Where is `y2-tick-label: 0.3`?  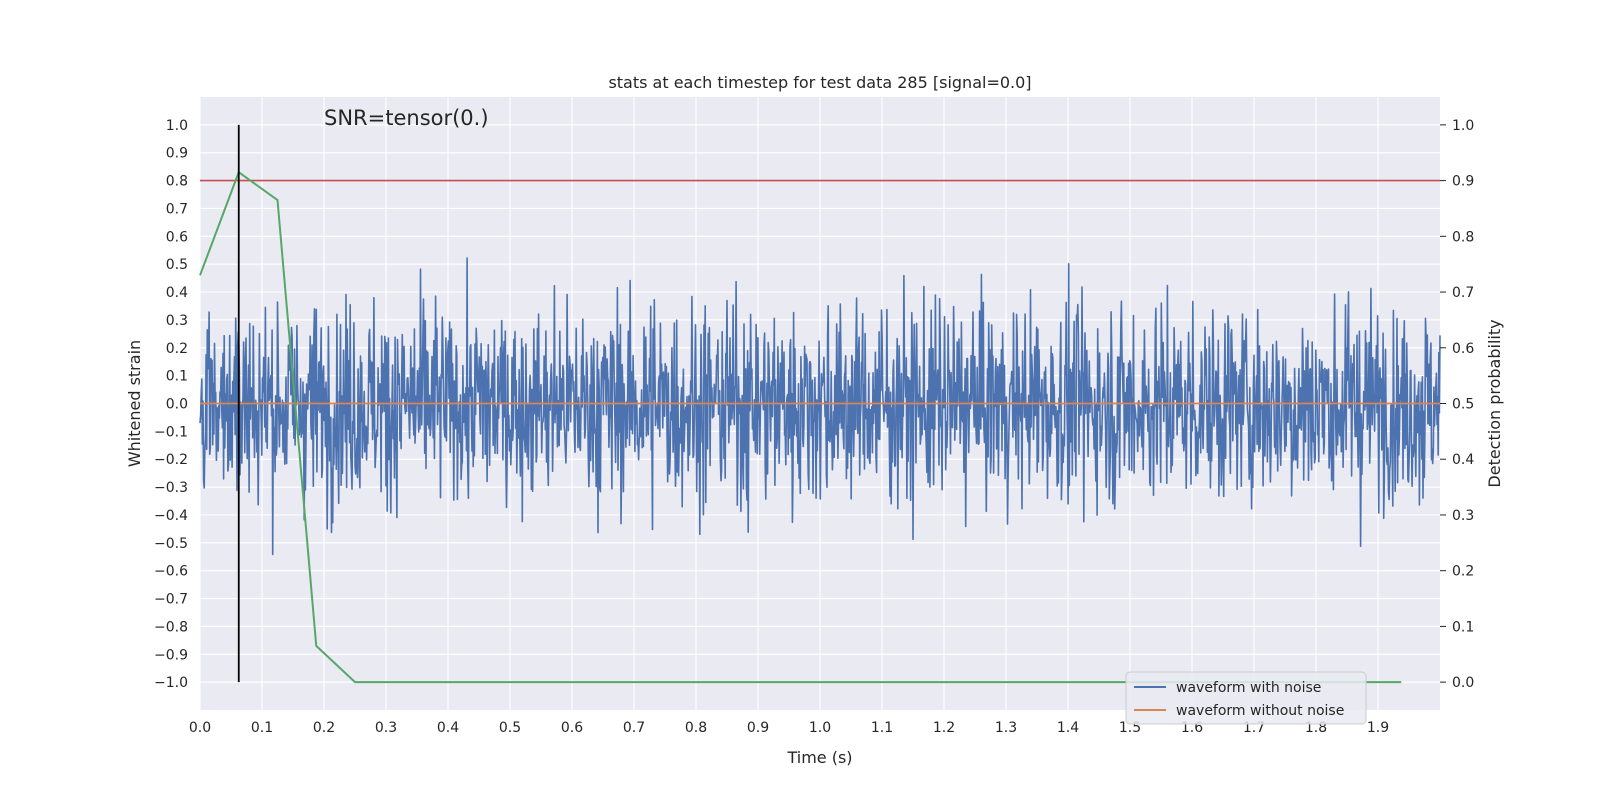
y2-tick-label: 0.3 is located at coordinates (1463, 516).